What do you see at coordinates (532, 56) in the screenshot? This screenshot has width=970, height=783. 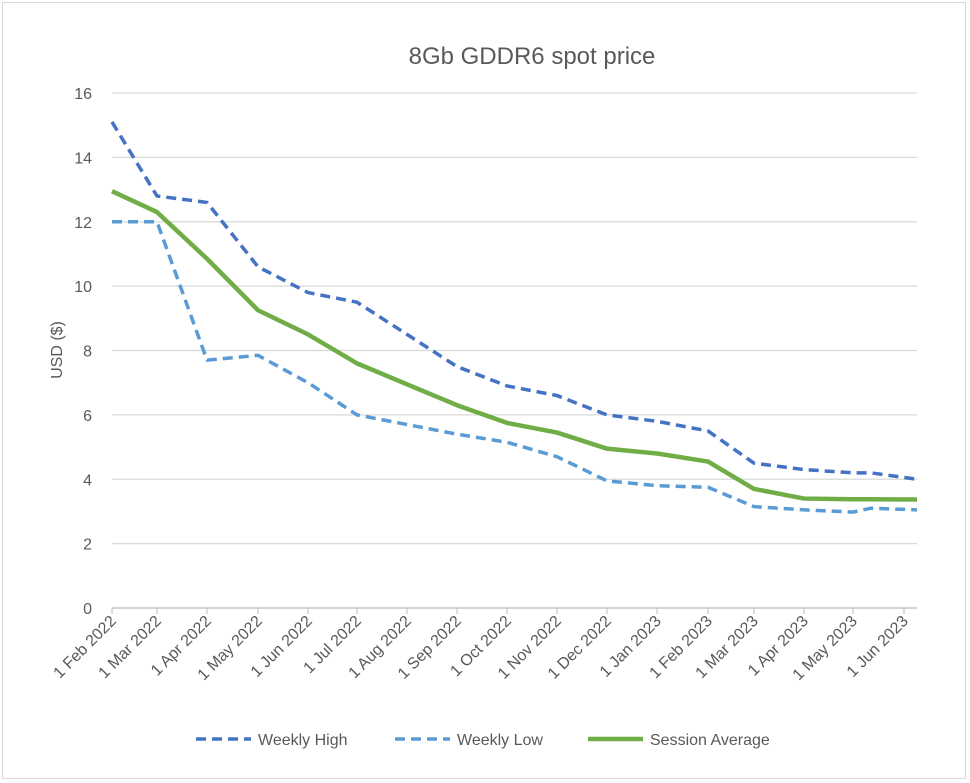 I see `chart-title: 8Gb GDDR6 spot price` at bounding box center [532, 56].